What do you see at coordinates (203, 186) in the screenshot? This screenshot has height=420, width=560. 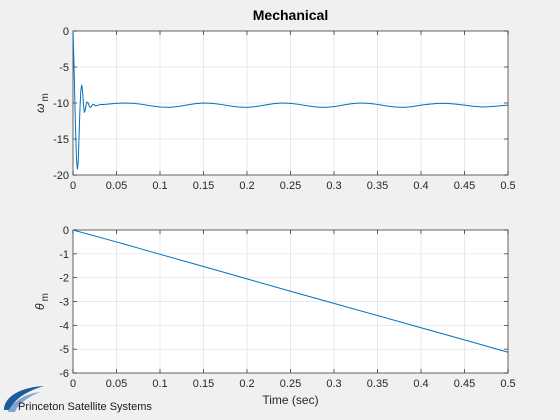 I see `chart0-xtick-label: 0.15` at bounding box center [203, 186].